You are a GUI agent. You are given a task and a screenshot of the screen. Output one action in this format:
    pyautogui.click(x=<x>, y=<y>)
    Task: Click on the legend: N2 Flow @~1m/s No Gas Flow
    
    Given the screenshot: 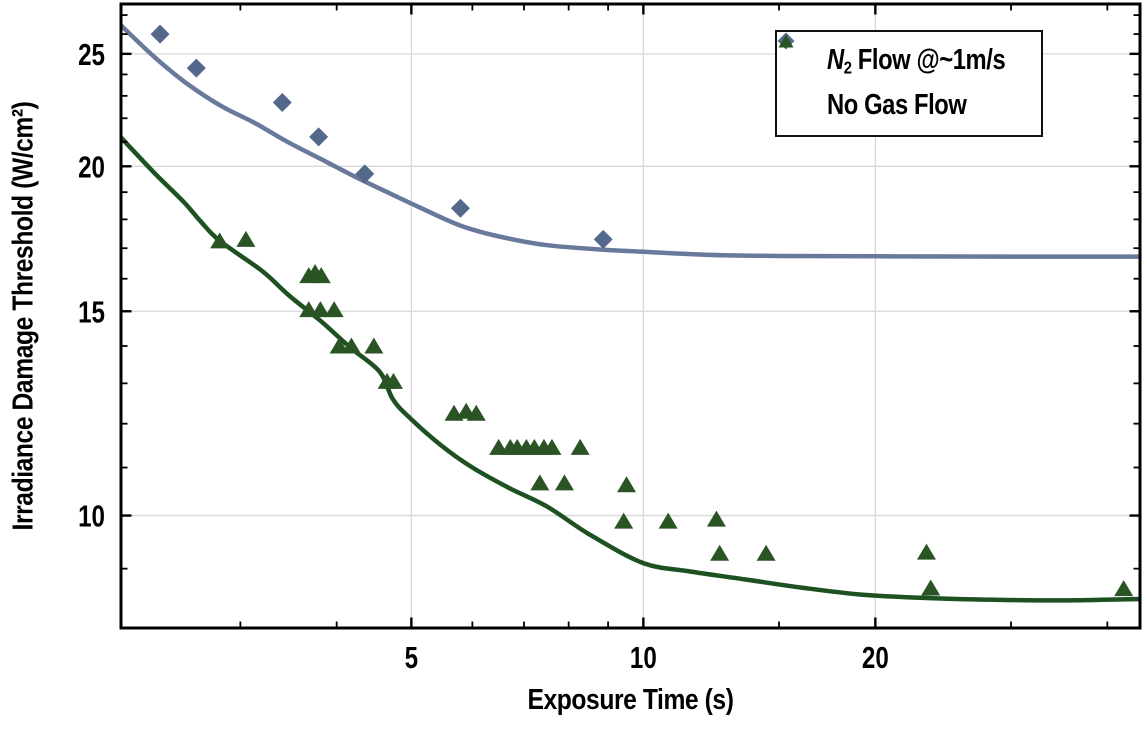 What is the action you would take?
    pyautogui.click(x=909, y=83)
    